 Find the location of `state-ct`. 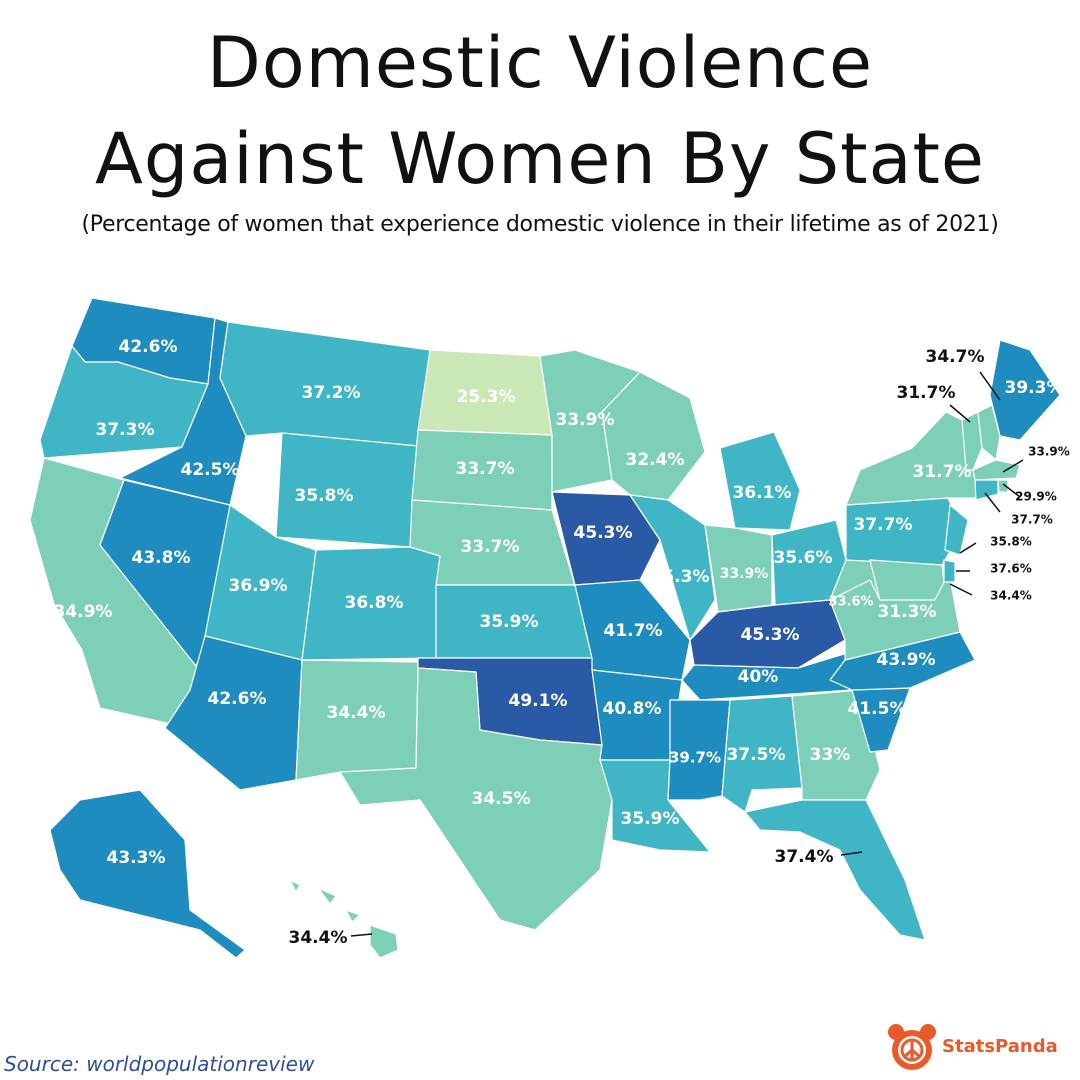

state-ct is located at coordinates (986, 490).